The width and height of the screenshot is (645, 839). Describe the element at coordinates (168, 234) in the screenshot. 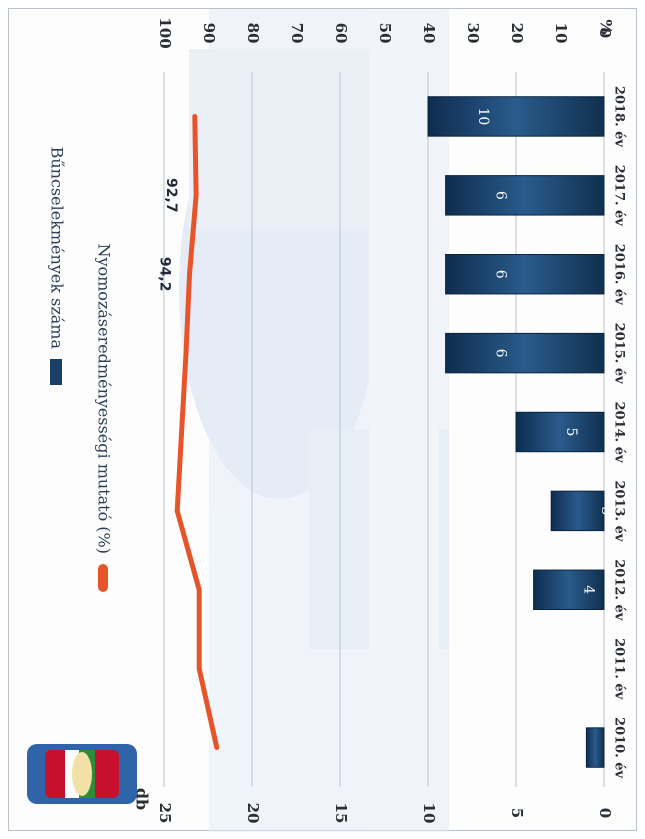

I see `annotations: 94,2 92,7` at that location.